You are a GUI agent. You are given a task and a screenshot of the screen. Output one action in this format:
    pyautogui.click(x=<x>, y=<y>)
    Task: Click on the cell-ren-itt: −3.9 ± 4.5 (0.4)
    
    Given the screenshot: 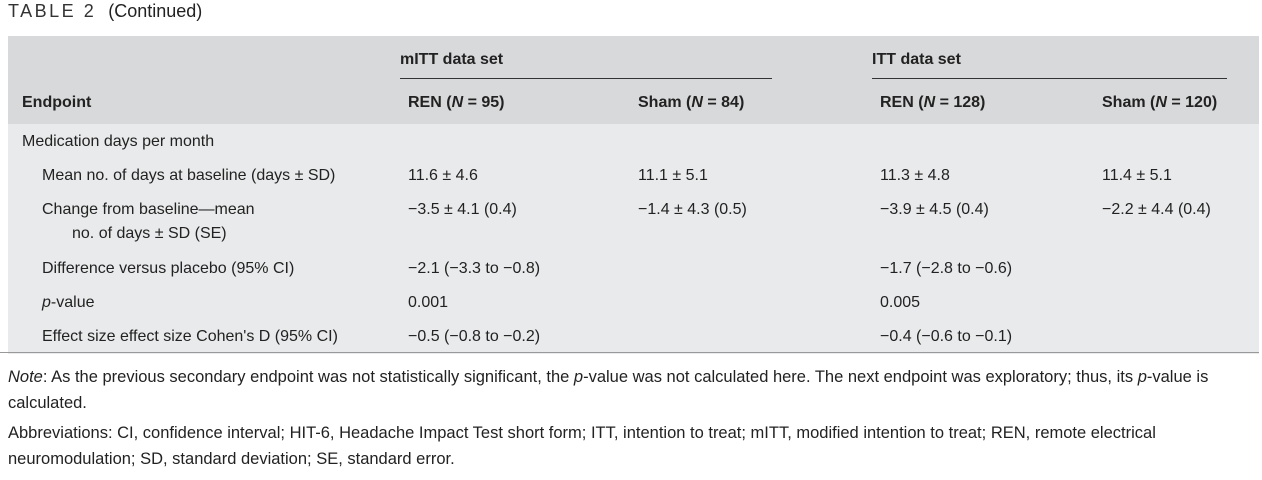 What is the action you would take?
    pyautogui.click(x=934, y=209)
    